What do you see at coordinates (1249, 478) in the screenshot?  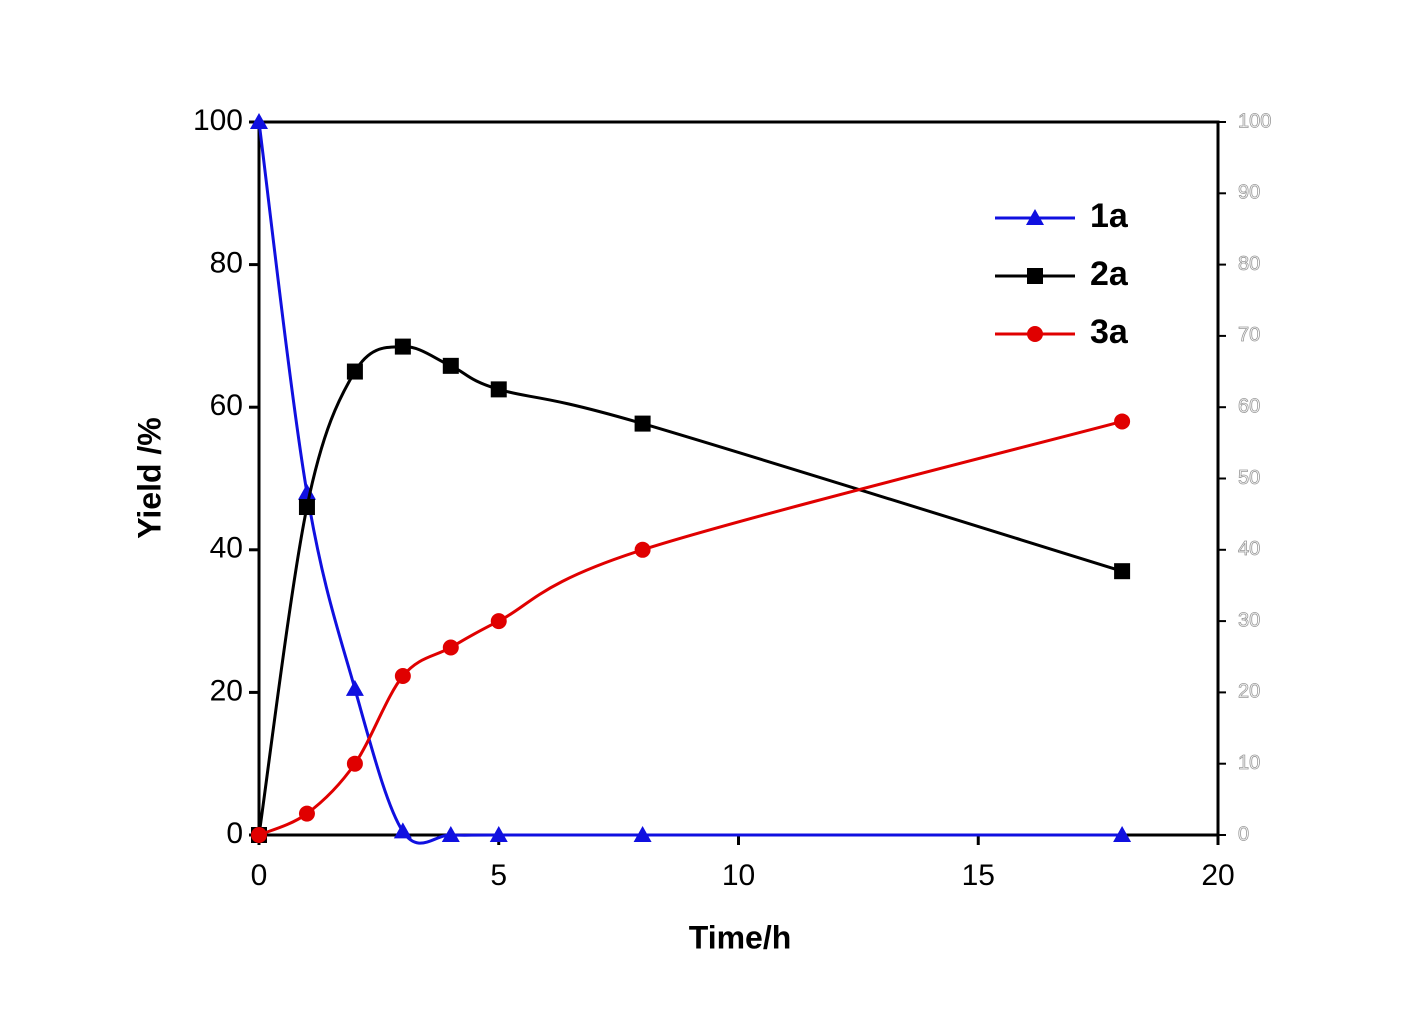 I see `y2-tick-label: 50` at bounding box center [1249, 478].